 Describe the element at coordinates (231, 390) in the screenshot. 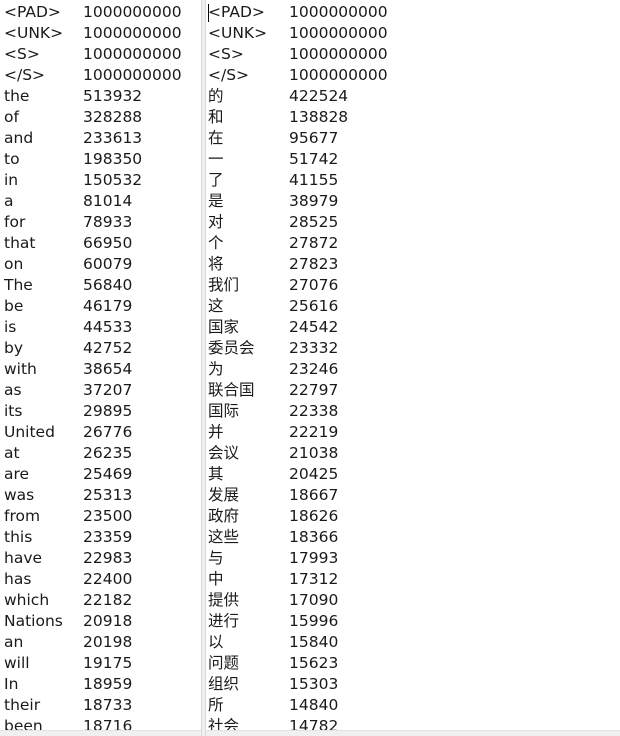

I see `vocab-token: 联合国` at that location.